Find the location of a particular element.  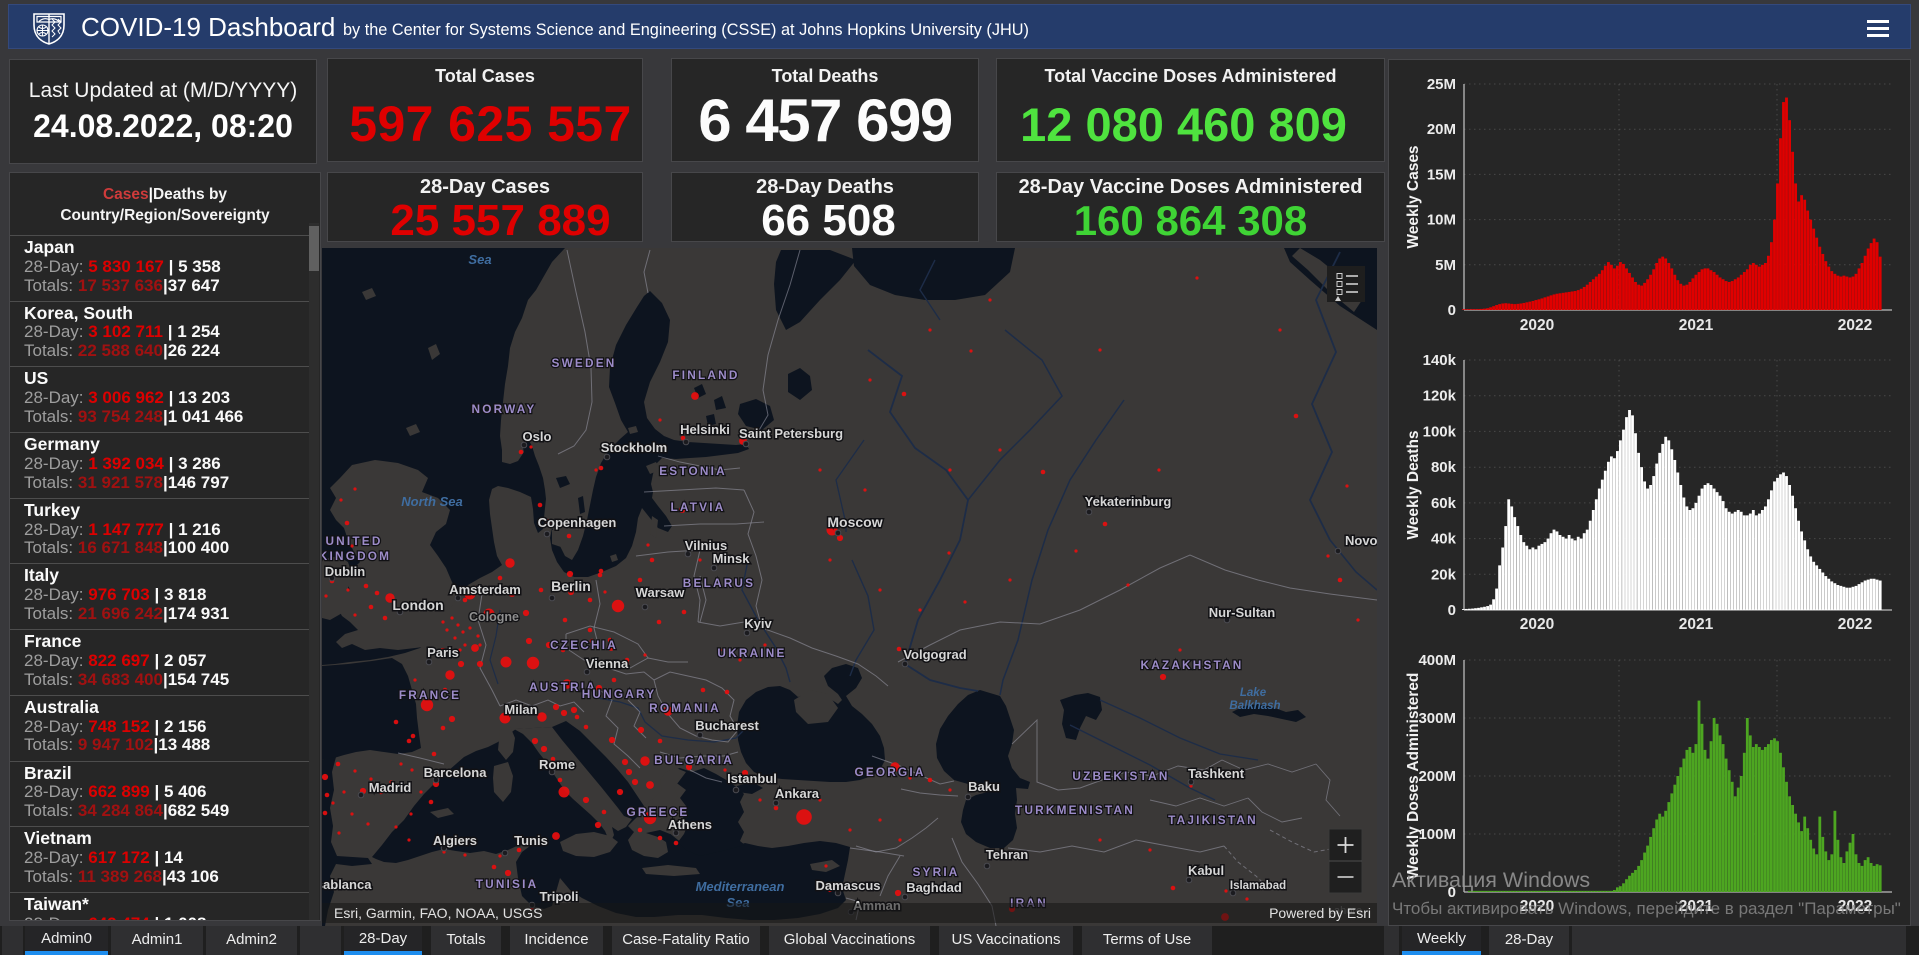

svg-text: Sea is located at coordinates (479, 259).